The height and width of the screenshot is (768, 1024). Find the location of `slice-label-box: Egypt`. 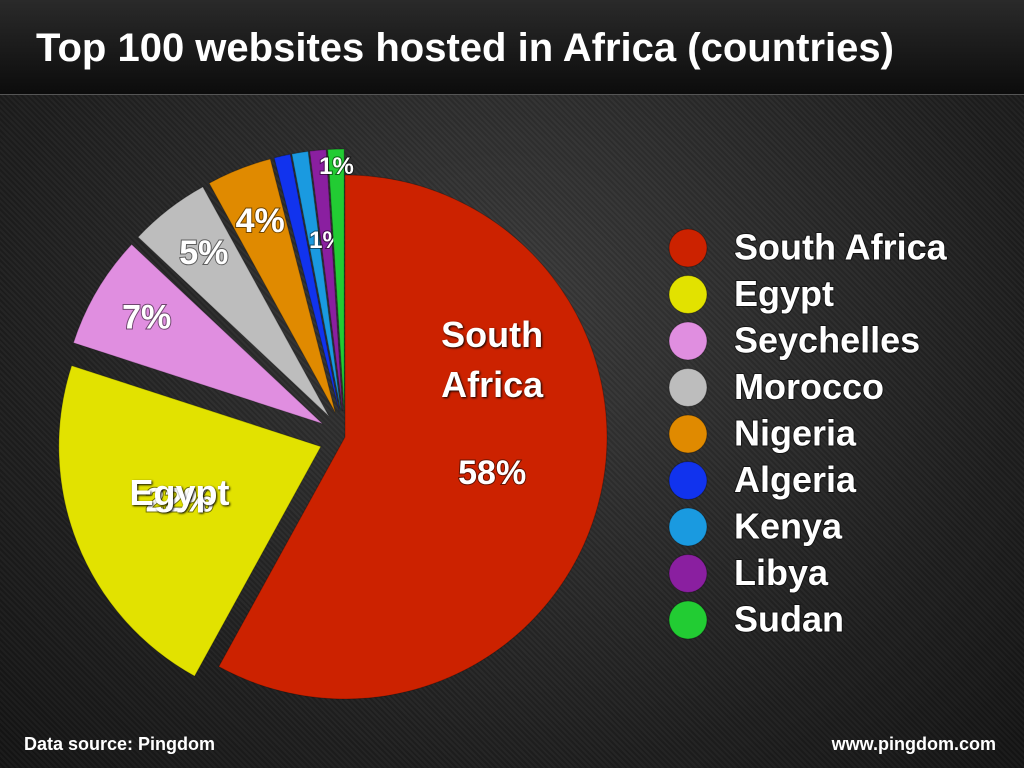

slice-label-box: Egypt is located at coordinates (179, 492).